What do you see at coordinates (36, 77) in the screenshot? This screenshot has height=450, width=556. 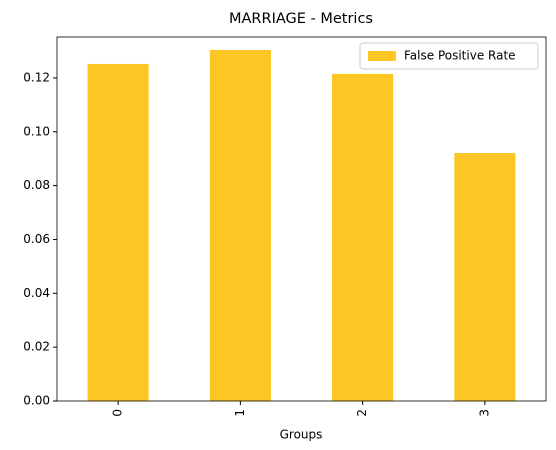 I see `y-tick-label: 0.12` at bounding box center [36, 77].